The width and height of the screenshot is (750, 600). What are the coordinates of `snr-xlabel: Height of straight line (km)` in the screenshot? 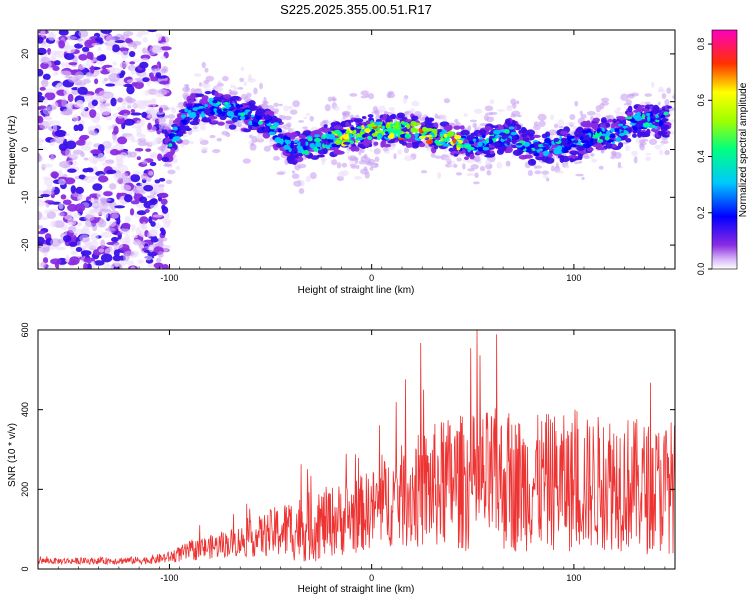 It's located at (356, 589).